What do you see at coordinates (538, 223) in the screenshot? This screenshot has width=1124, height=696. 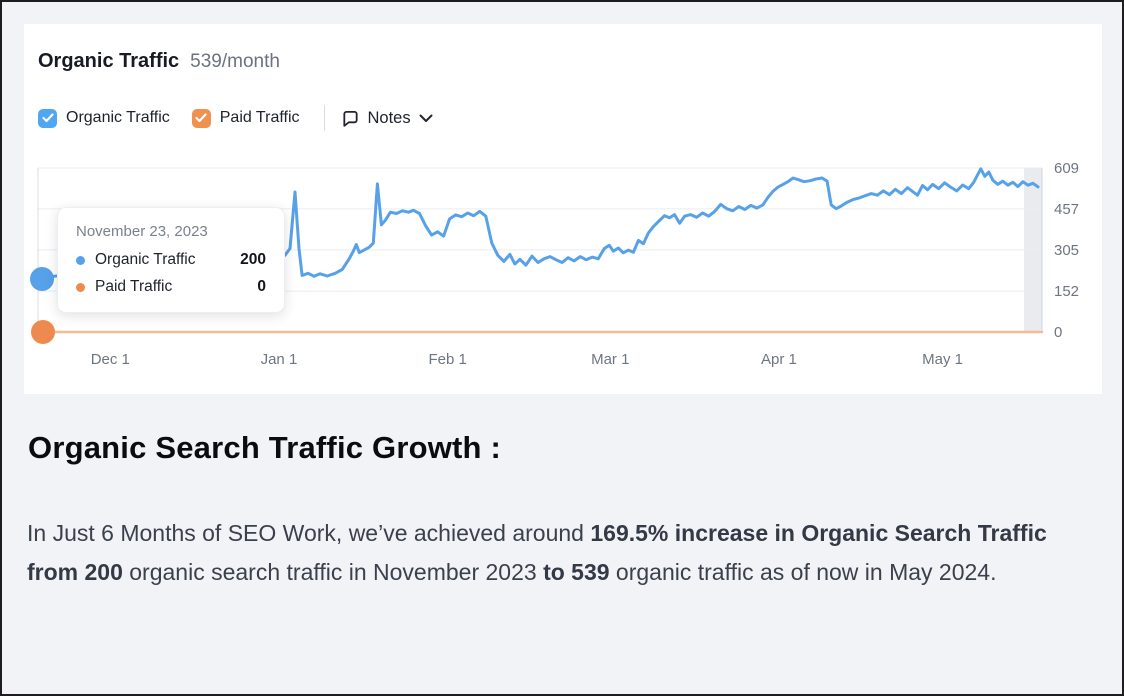 I see `series-line` at bounding box center [538, 223].